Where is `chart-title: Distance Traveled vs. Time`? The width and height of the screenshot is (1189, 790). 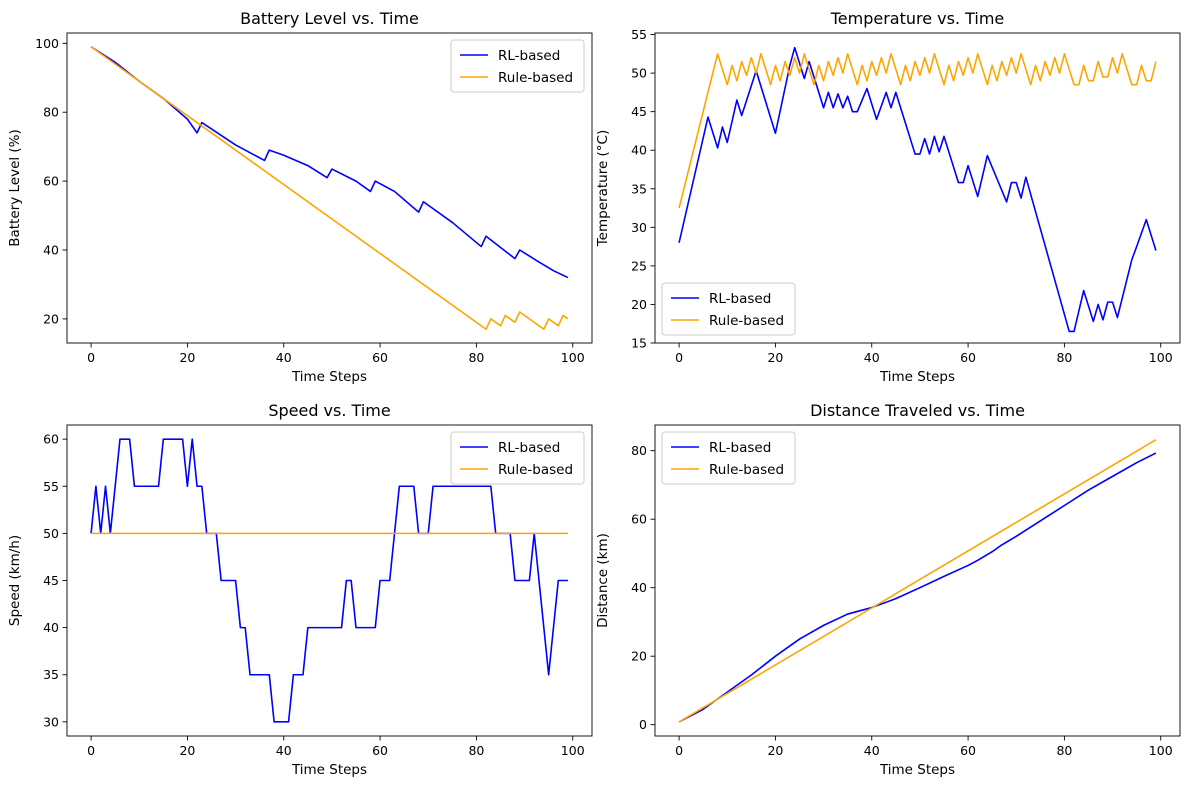 chart-title: Distance Traveled vs. Time is located at coordinates (917, 410).